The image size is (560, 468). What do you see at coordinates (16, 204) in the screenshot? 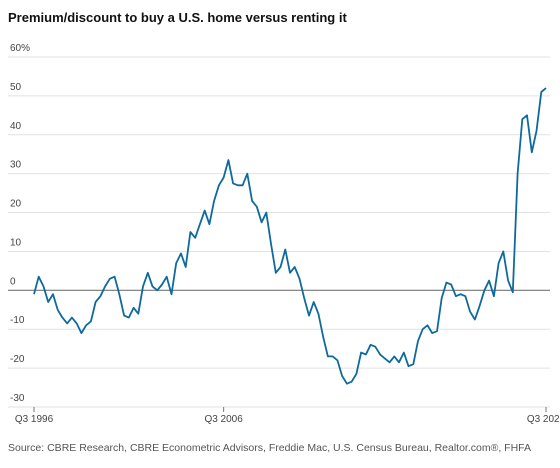
I see `y-tick-label: 20` at bounding box center [16, 204].